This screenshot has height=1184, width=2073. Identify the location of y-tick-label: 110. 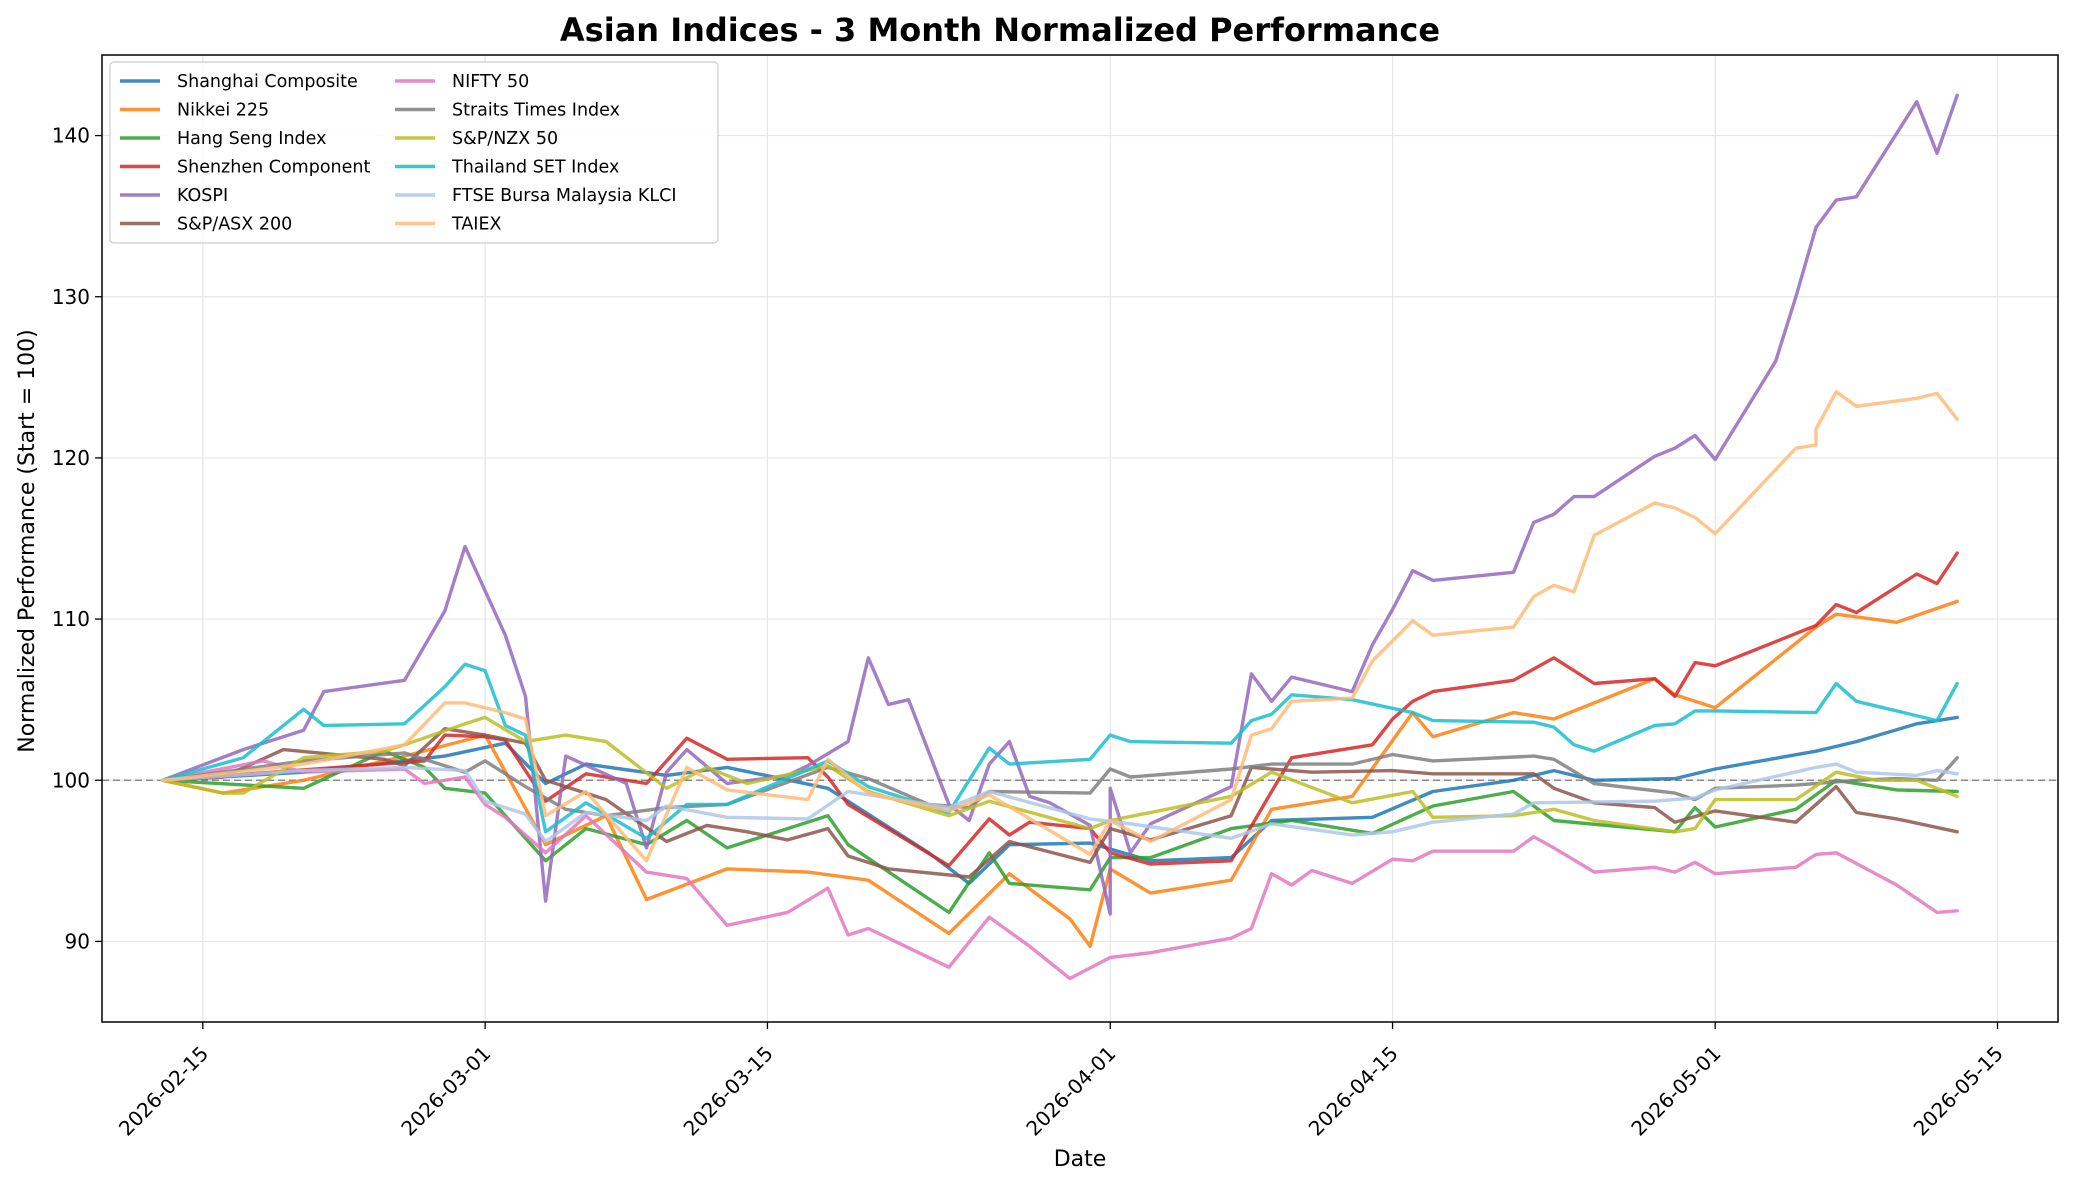
(71, 619).